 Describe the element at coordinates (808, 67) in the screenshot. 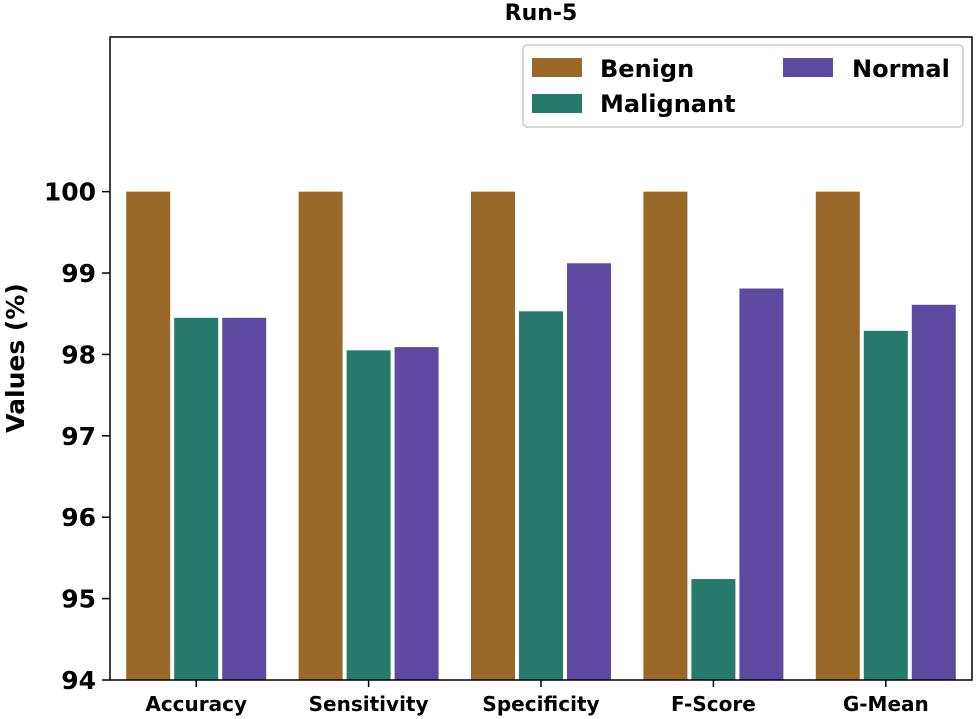

I see `legend-swatch-normal` at that location.